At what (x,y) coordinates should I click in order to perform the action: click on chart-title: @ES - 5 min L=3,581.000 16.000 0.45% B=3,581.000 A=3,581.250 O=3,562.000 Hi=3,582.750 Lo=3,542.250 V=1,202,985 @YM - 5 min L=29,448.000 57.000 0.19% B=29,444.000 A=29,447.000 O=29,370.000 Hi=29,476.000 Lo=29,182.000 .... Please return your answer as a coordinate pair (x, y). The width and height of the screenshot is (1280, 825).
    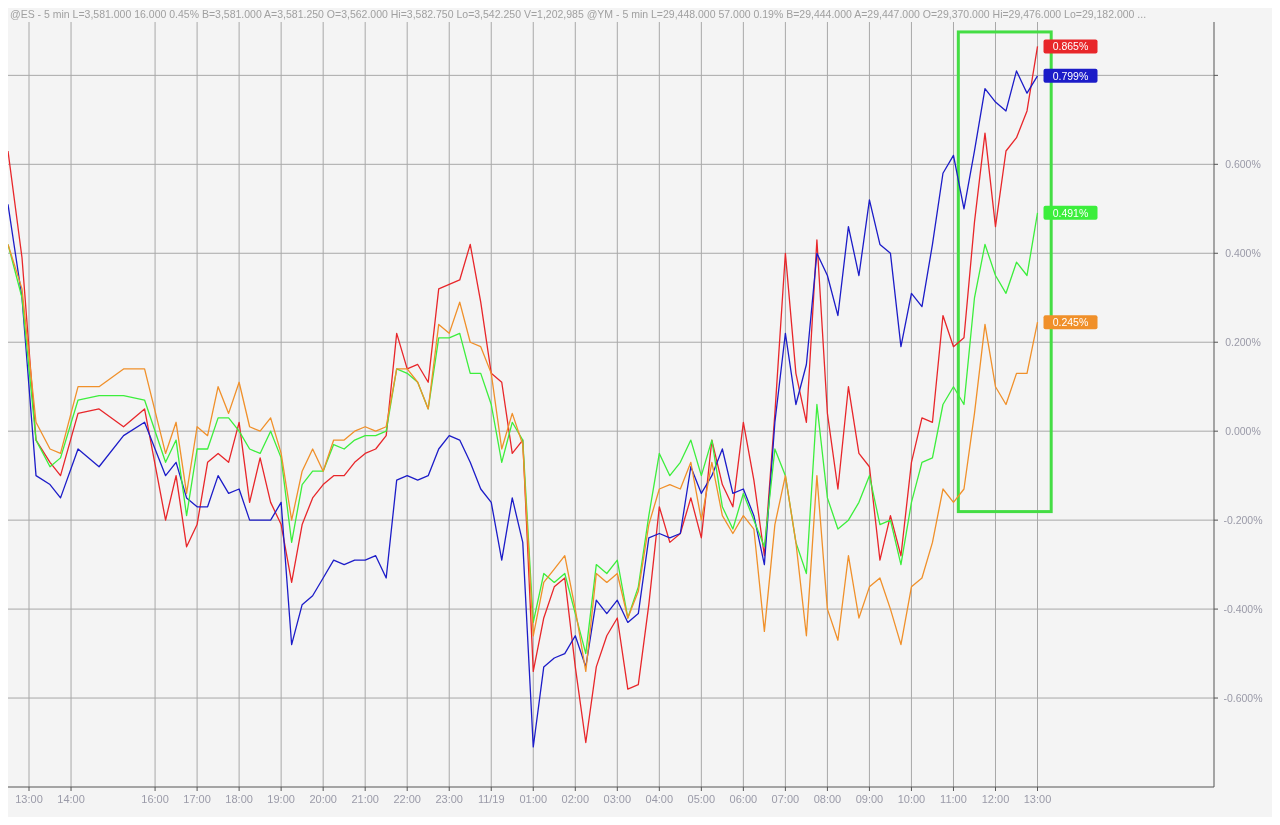
    Looking at the image, I should click on (578, 14).